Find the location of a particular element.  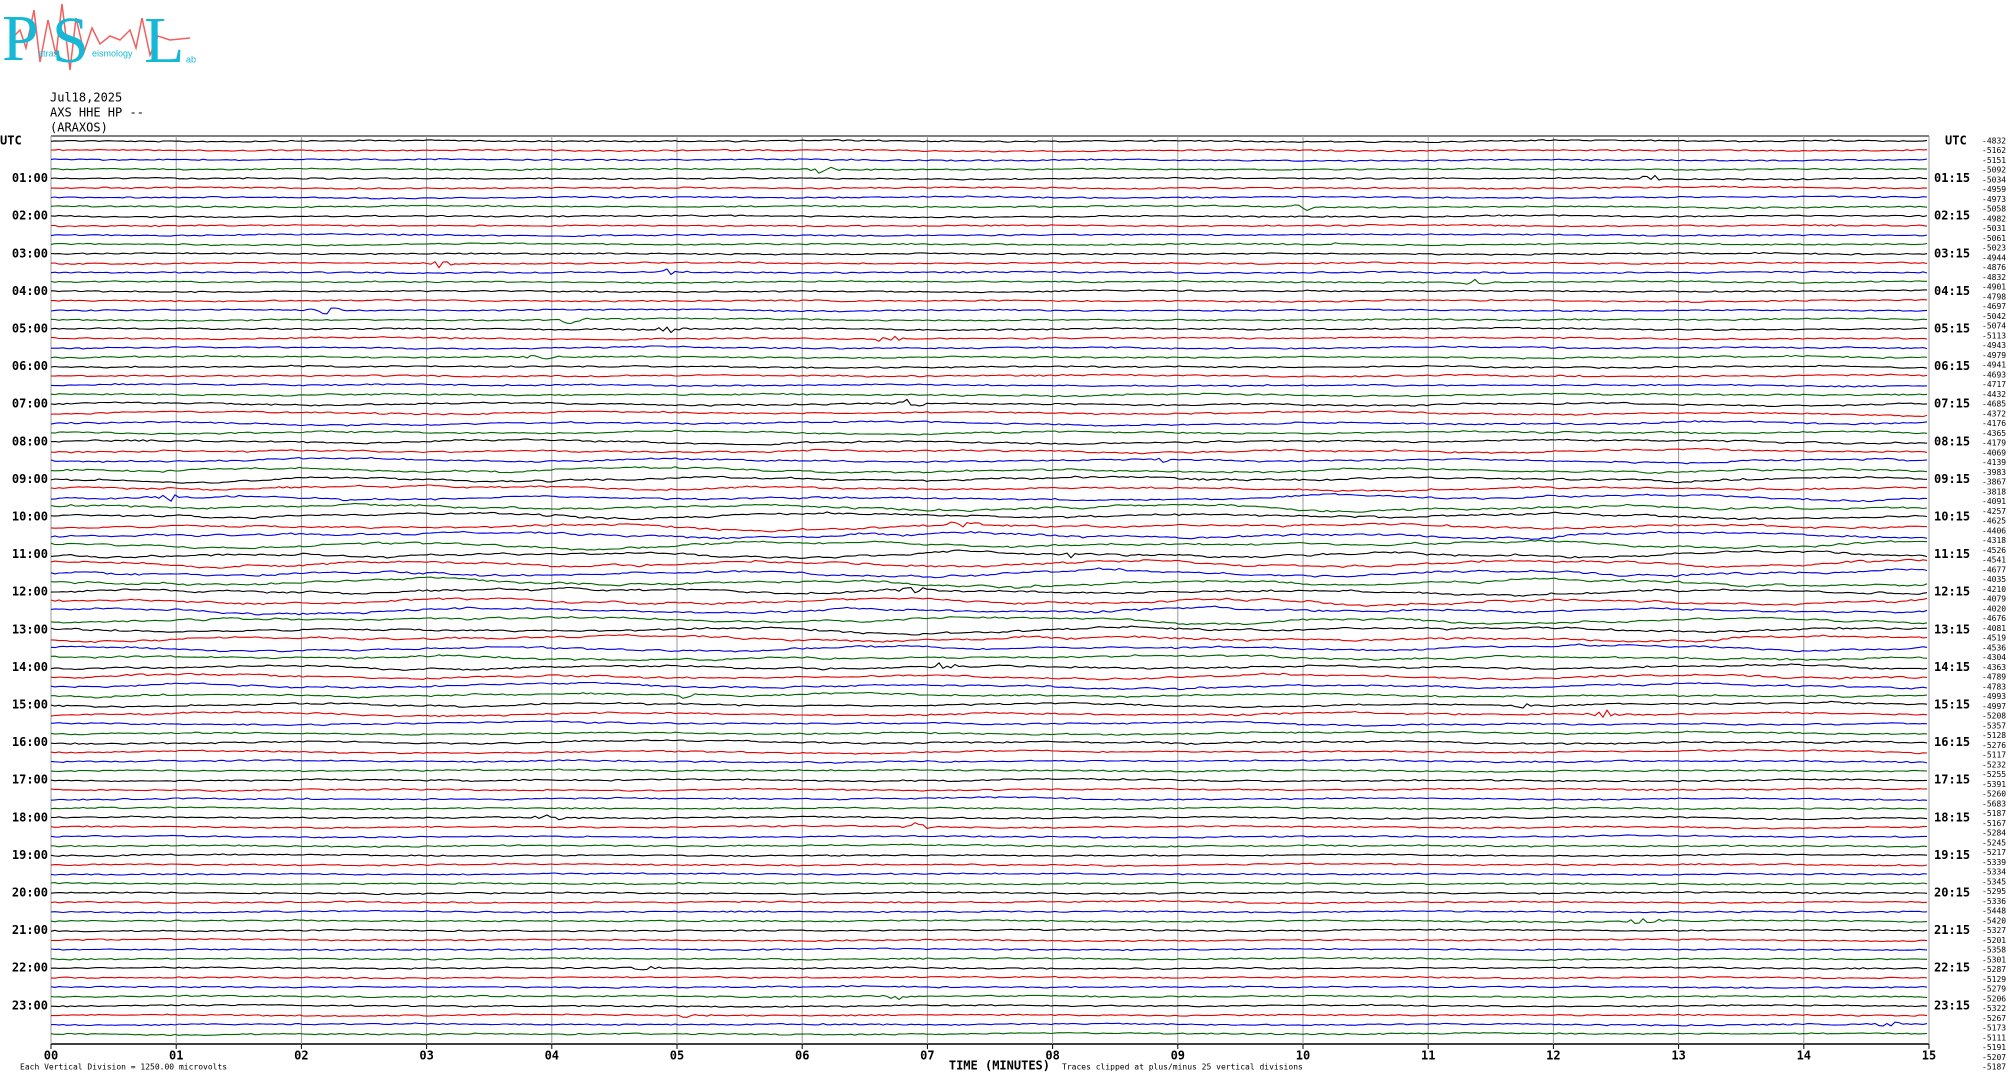

hour-label: 16:00 is located at coordinates (30, 742).